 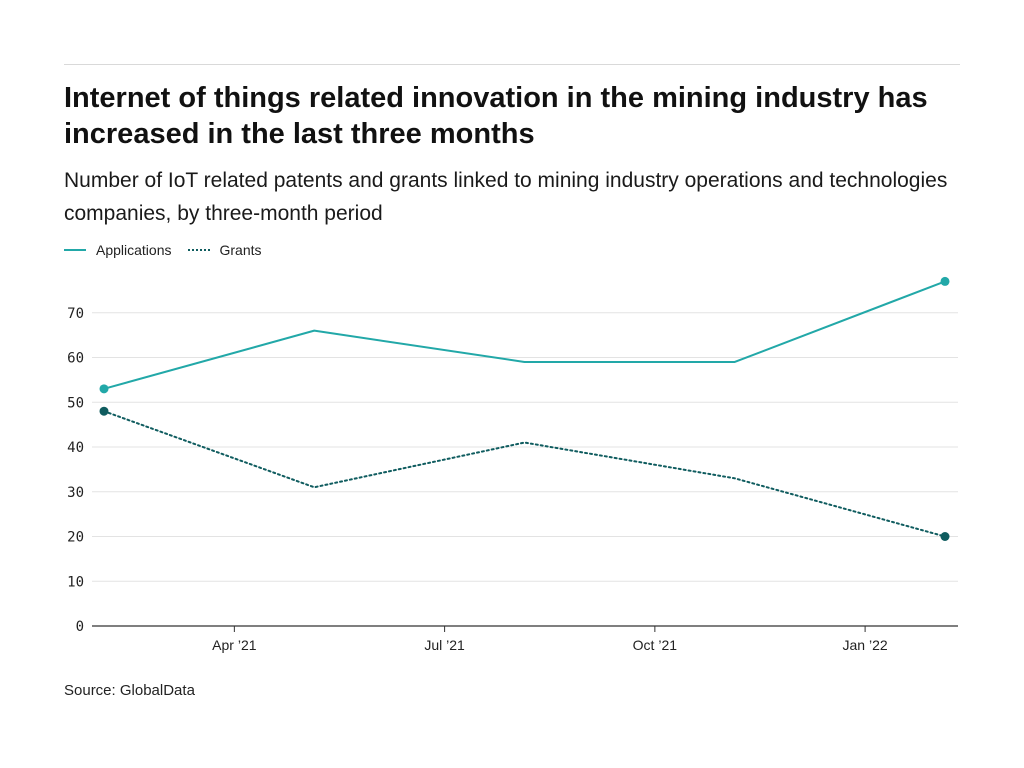 I want to click on legend: Applications Grants, so click(x=171, y=250).